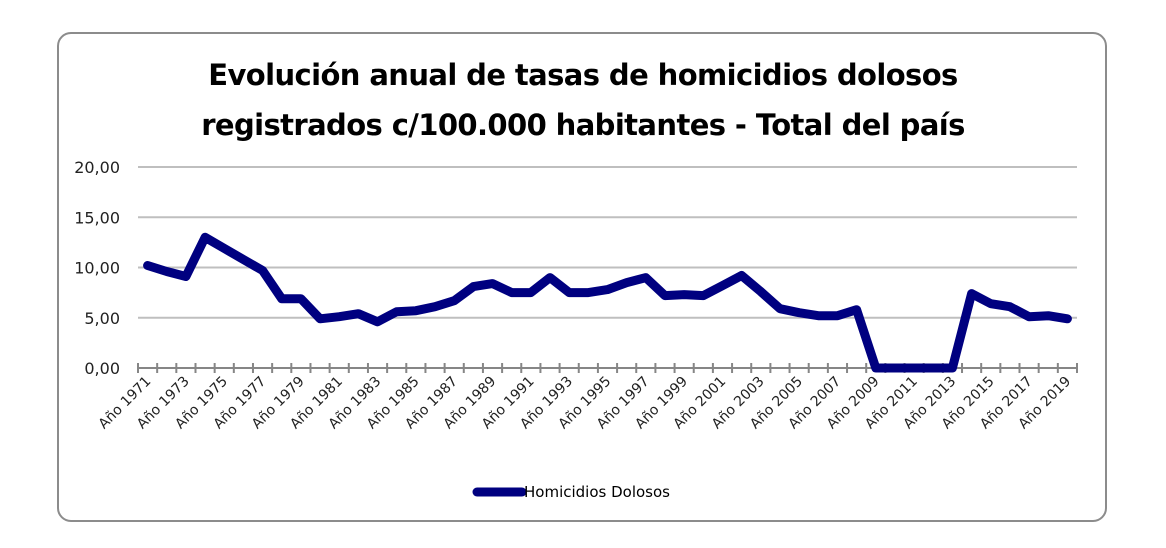 Image resolution: width=1166 pixels, height=548 pixels. I want to click on y-tick-label: 10,00, so click(97, 268).